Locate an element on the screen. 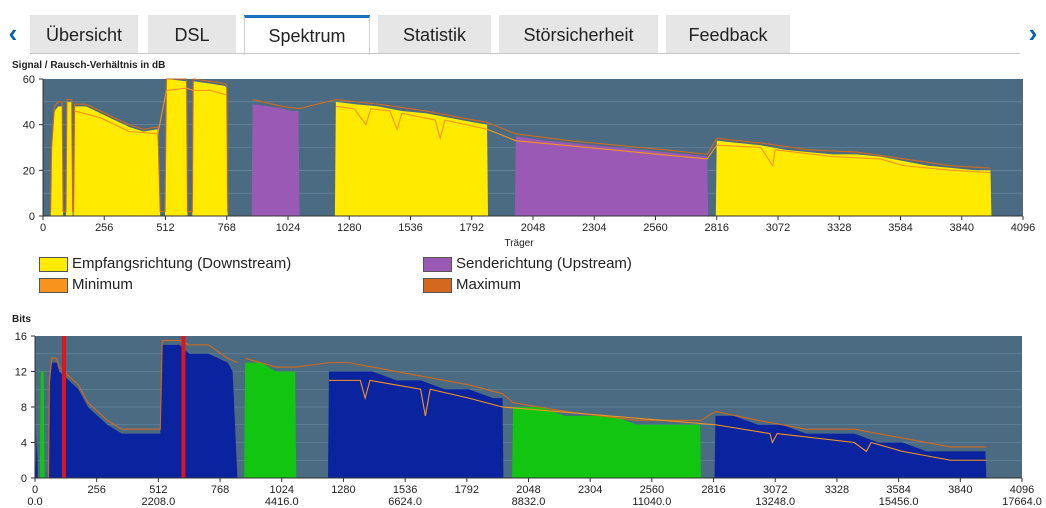  tab-feedback: Feedback is located at coordinates (728, 34).